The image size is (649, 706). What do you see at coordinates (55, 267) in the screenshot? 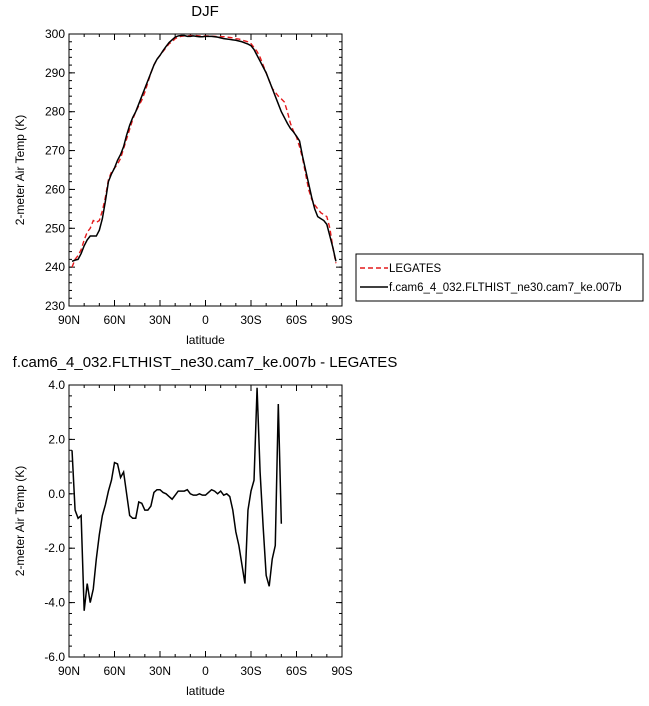
I see `y-tick-label: 240` at bounding box center [55, 267].